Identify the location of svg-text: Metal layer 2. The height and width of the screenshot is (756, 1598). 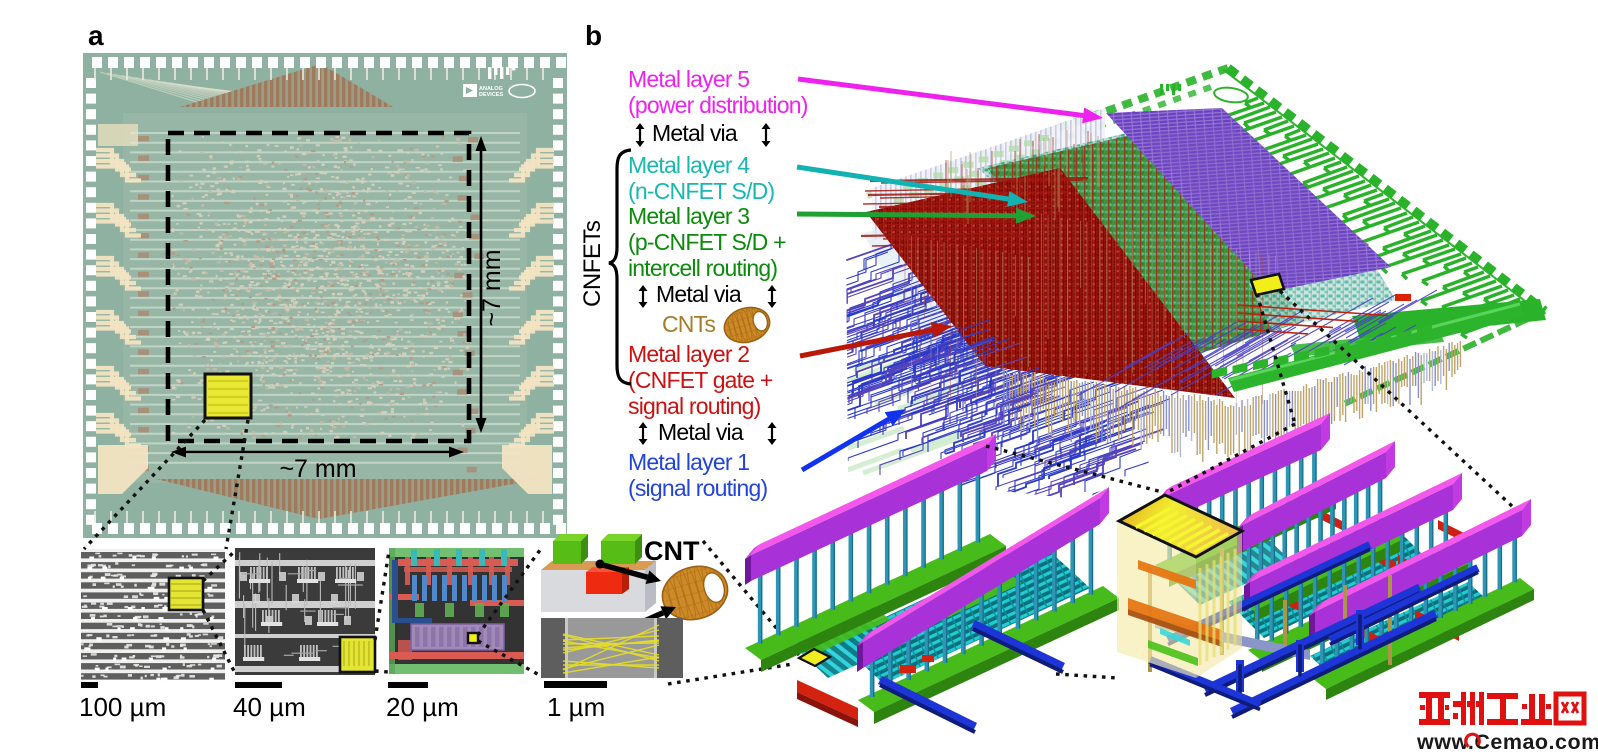
(688, 354).